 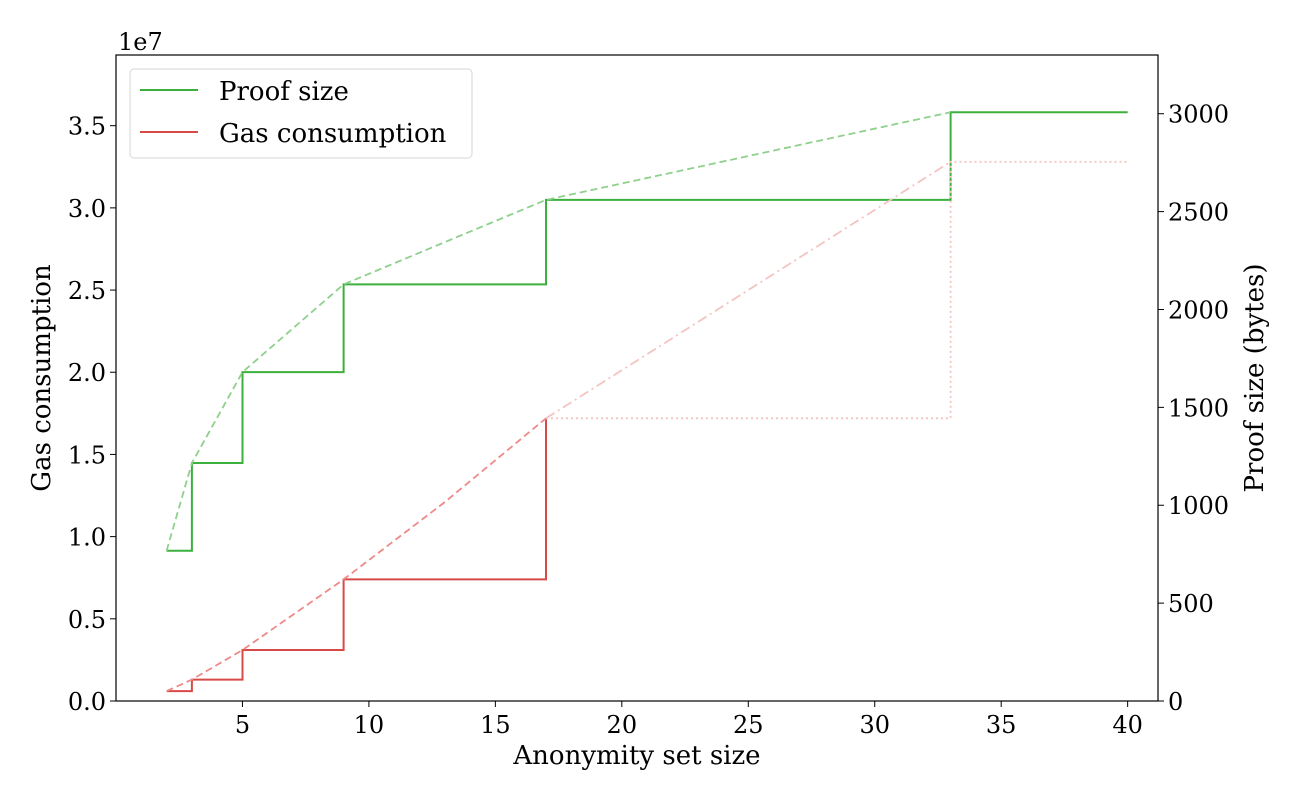 What do you see at coordinates (87, 209) in the screenshot?
I see `y-tick-label: 3.0` at bounding box center [87, 209].